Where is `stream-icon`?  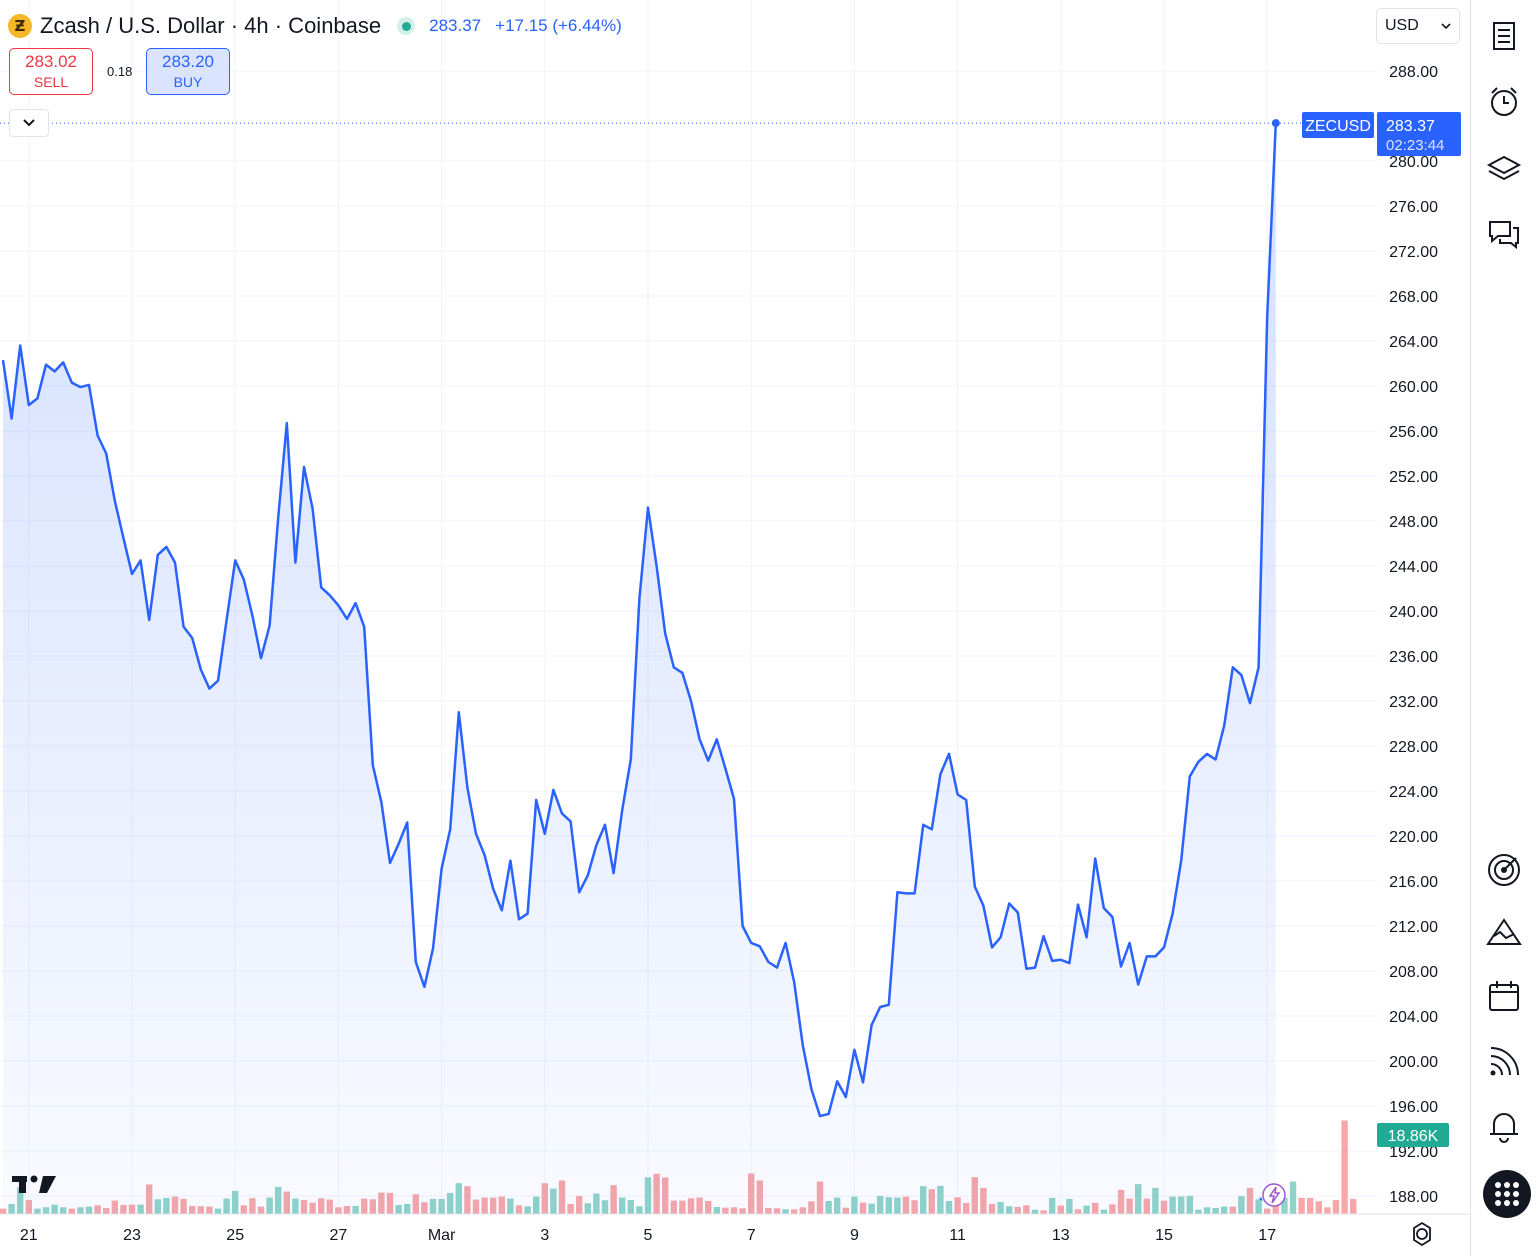
stream-icon is located at coordinates (1504, 1062).